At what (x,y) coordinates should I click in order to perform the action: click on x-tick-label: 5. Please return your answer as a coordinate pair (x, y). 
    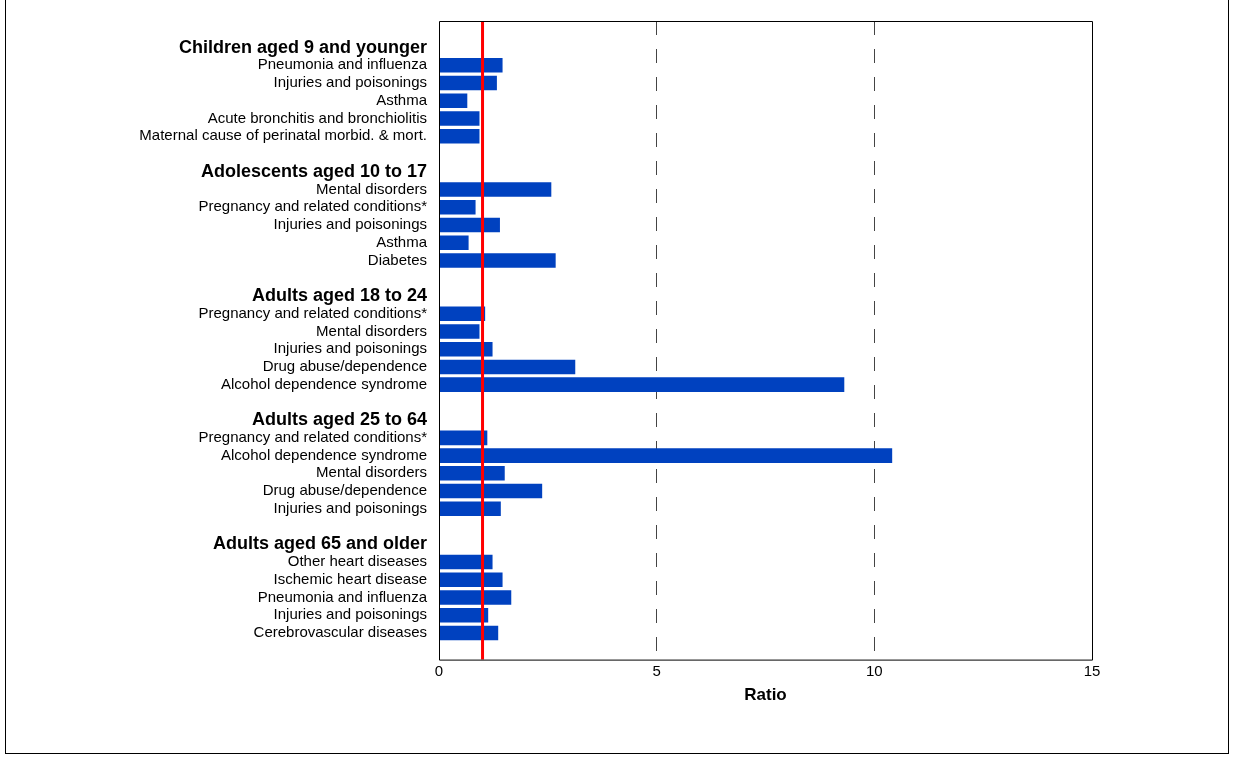
    Looking at the image, I should click on (656, 670).